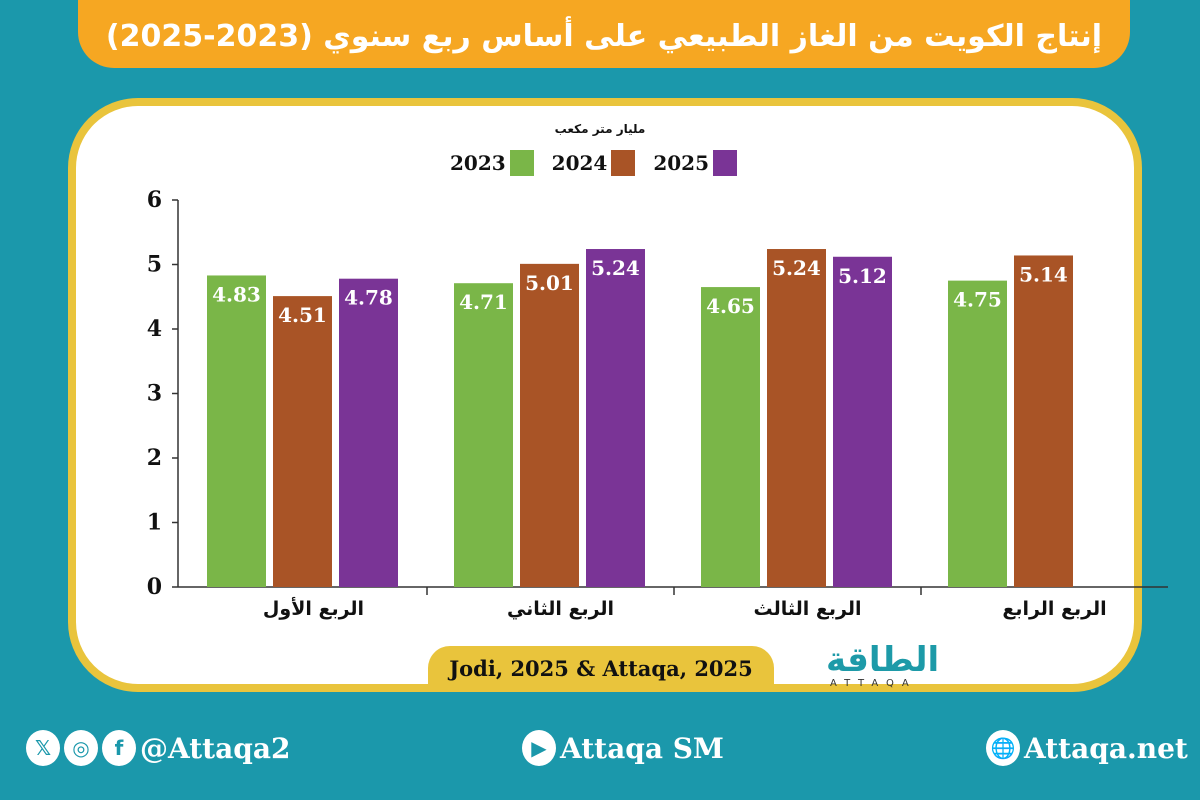 Image resolution: width=1200 pixels, height=800 pixels. I want to click on logo-text: الطاقة, so click(883, 660).